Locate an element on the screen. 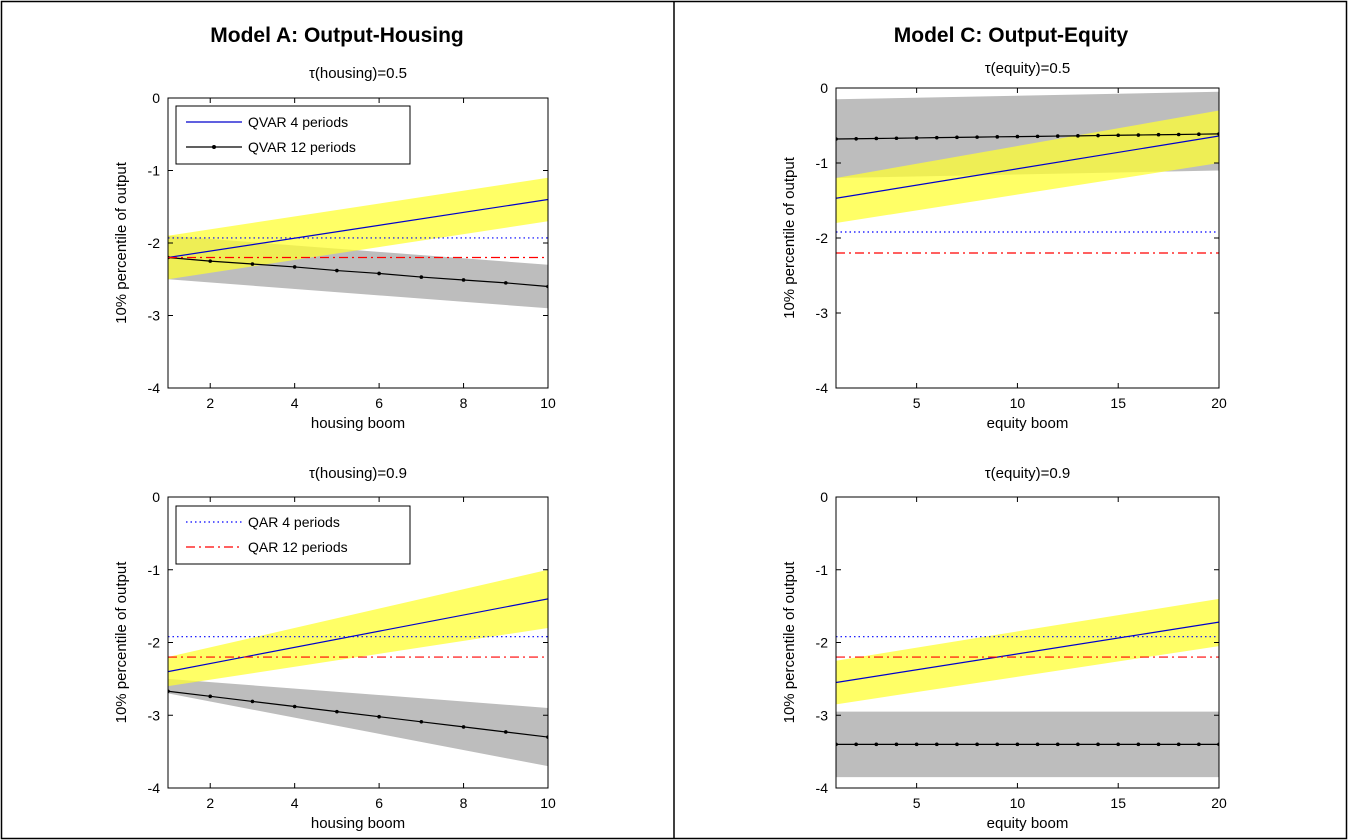 The width and height of the screenshot is (1348, 840). x-tick-label: 2 is located at coordinates (210, 803).